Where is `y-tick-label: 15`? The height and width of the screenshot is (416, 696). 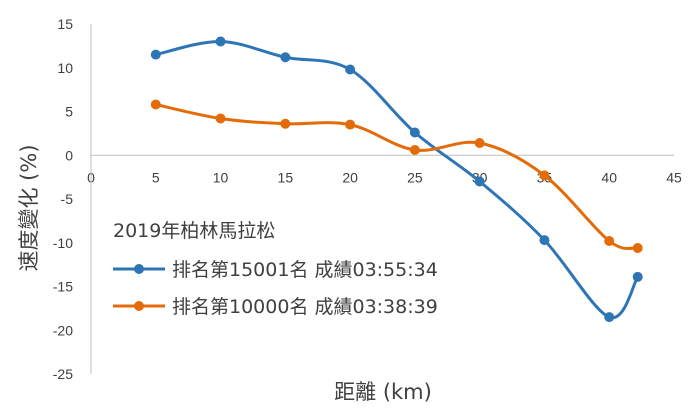 y-tick-label: 15 is located at coordinates (65, 24).